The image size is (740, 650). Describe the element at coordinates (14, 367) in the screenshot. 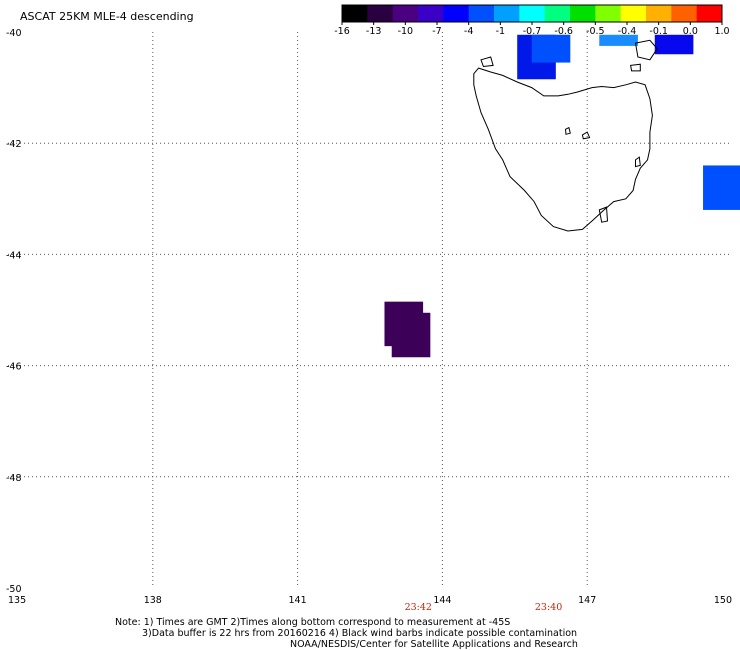

I see `lat-label: -46` at that location.